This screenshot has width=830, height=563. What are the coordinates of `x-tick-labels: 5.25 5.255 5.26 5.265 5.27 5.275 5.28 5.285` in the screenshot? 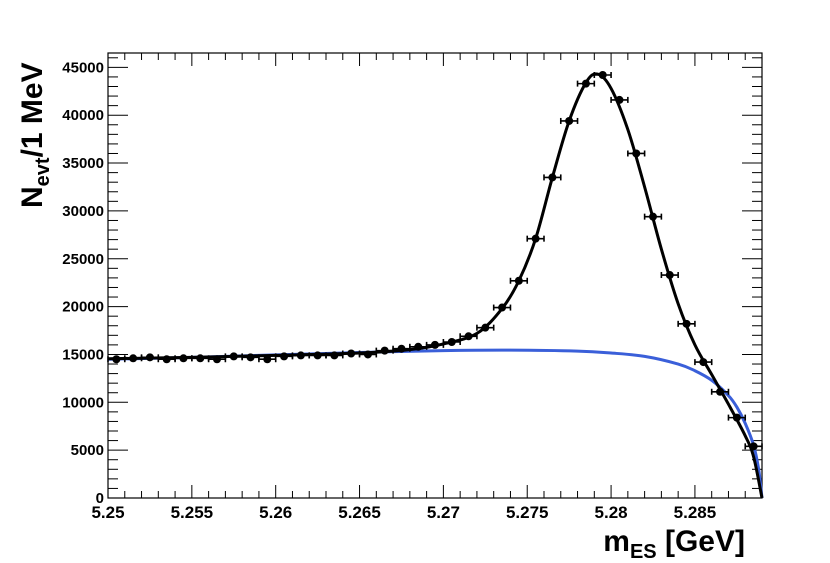 It's located at (403, 512).